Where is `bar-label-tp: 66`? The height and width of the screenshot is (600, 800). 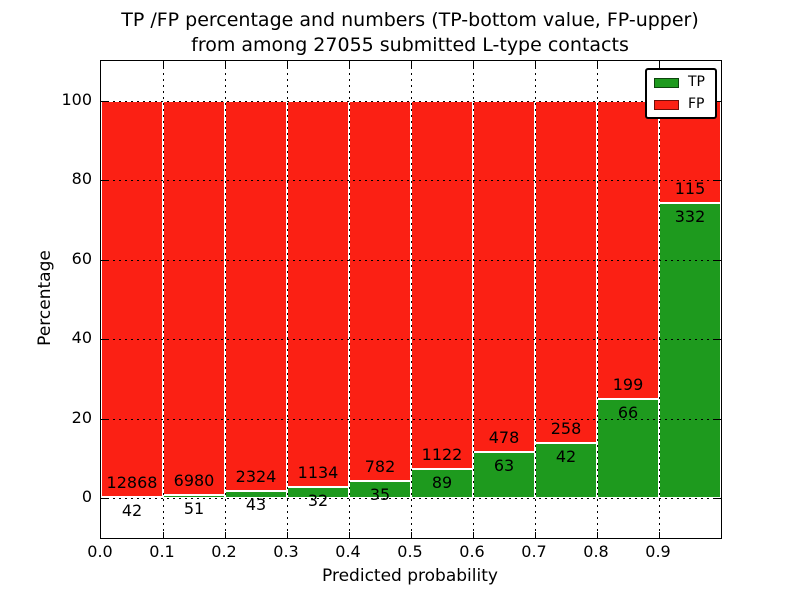
bar-label-tp: 66 is located at coordinates (628, 413).